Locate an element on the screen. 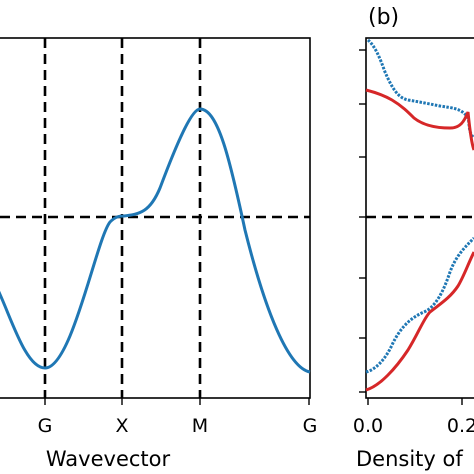  xtick-label-g: G is located at coordinates (45, 426).